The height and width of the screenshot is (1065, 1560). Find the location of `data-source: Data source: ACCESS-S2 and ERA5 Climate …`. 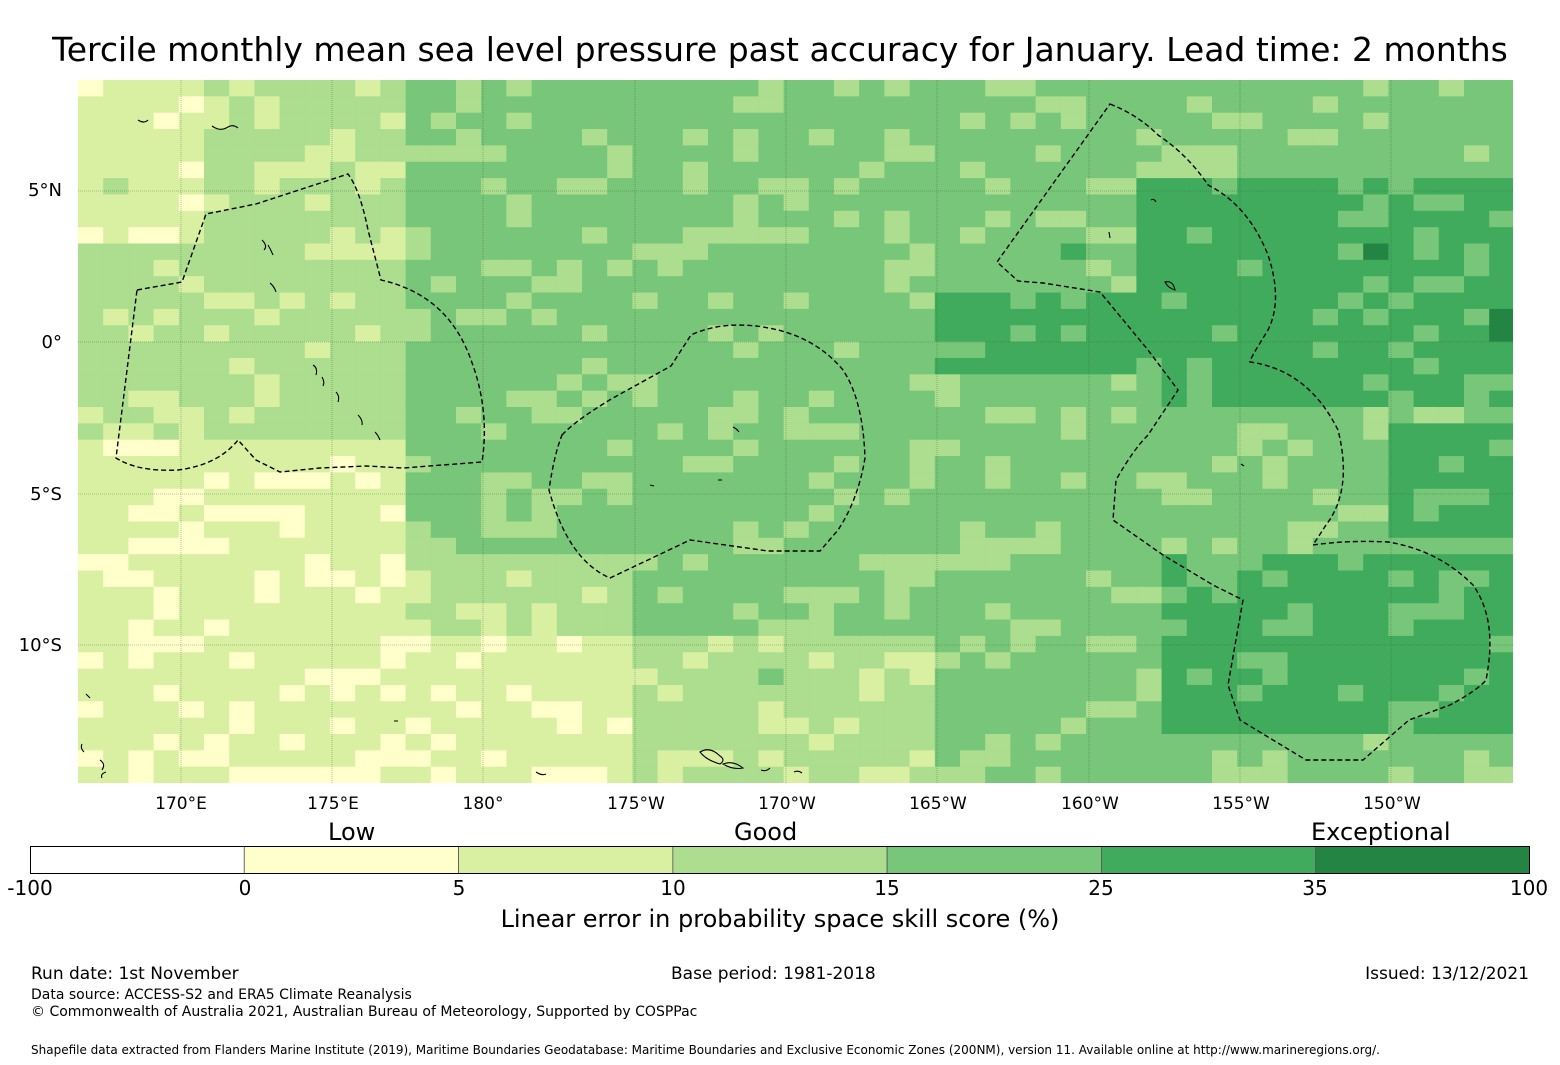

data-source: Data source: ACCESS-S2 and ERA5 Climate … is located at coordinates (221, 995).